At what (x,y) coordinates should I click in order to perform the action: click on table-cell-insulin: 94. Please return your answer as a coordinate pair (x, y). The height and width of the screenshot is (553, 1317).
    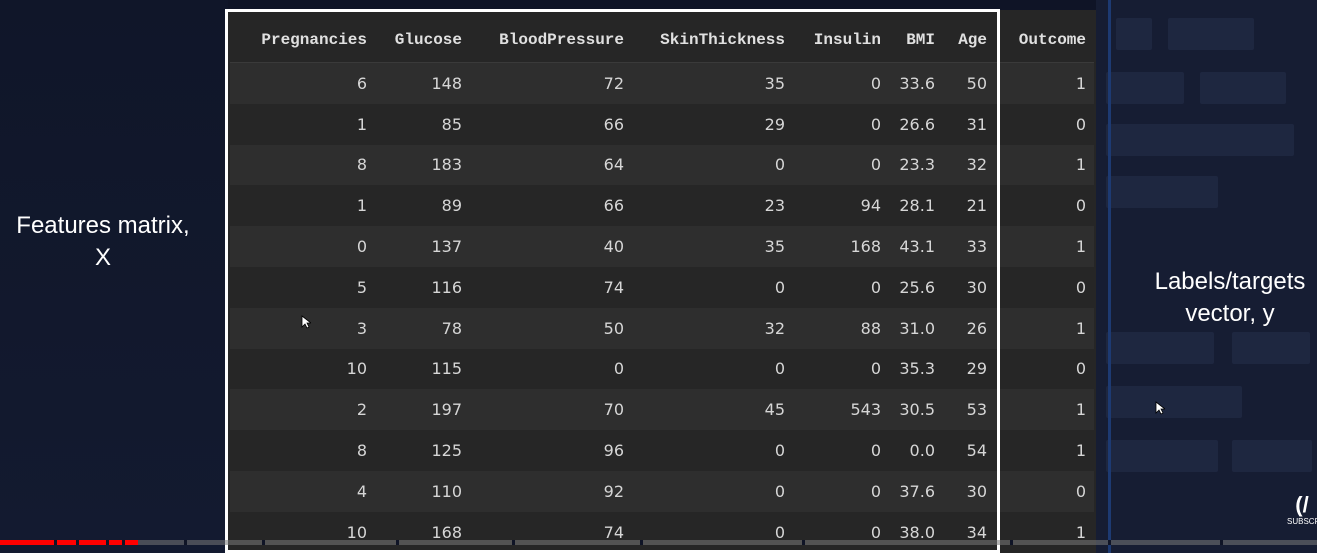
    Looking at the image, I should click on (841, 206).